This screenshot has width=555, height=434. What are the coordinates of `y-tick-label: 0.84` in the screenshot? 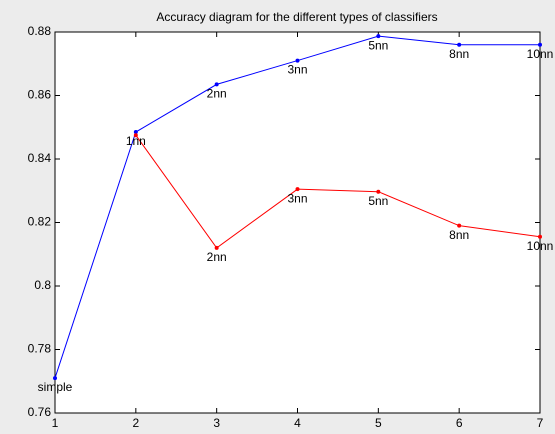 It's located at (40, 158).